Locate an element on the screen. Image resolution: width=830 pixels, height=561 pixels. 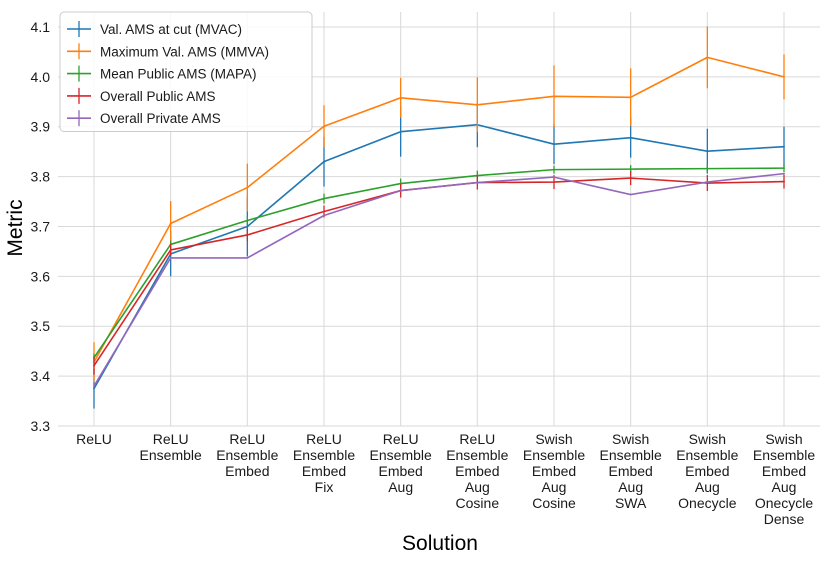
legend-entry: Val. AMS at cut (MVAC) is located at coordinates (154, 29).